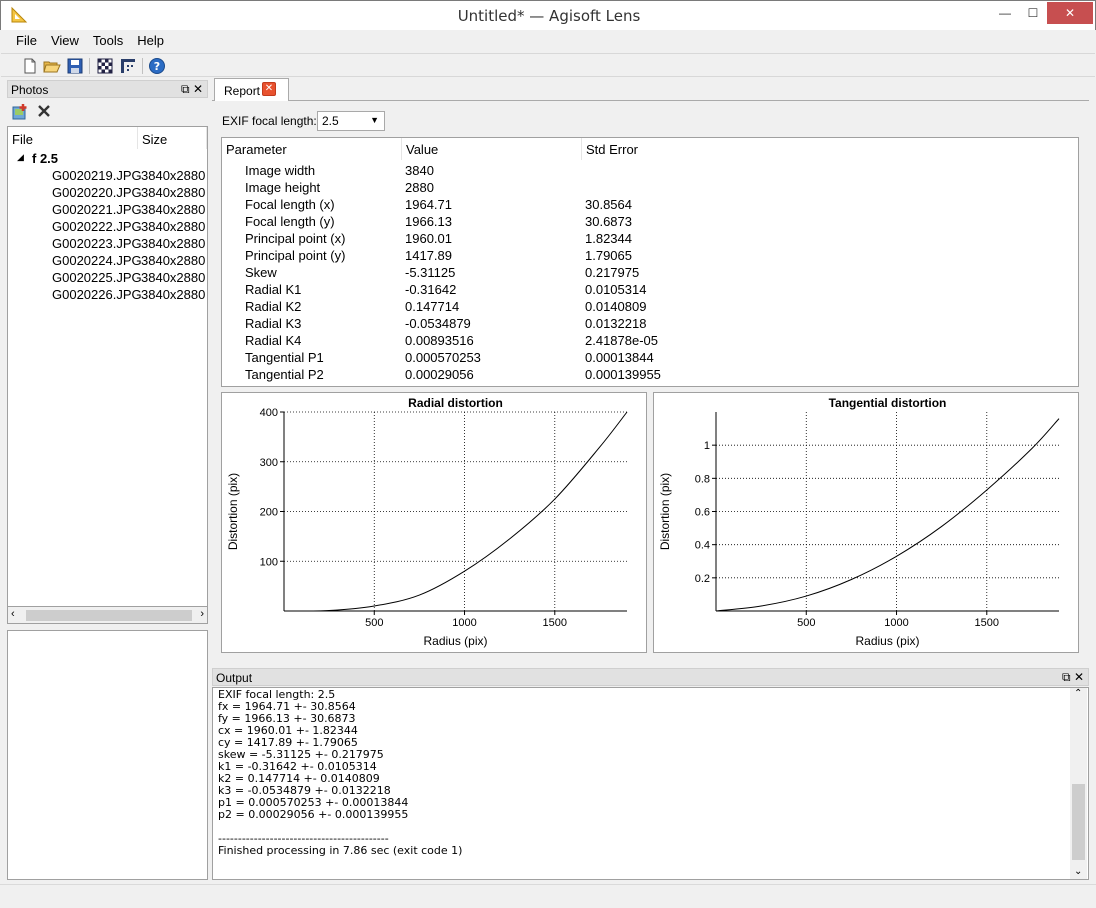  I want to click on tree-group-row: ◢ f 2.5, so click(107, 159).